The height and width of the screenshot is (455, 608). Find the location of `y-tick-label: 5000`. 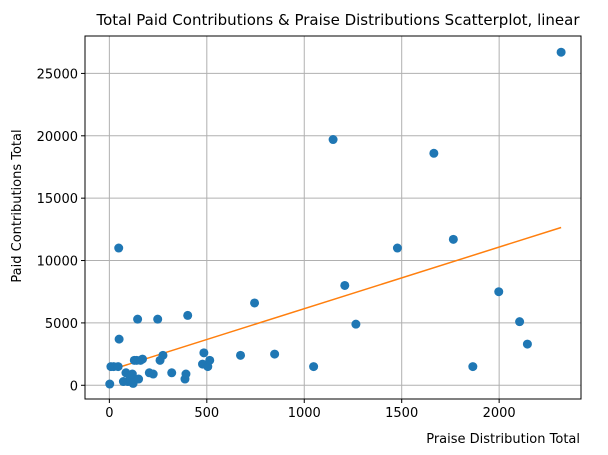

y-tick-label: 5000 is located at coordinates (61, 324).